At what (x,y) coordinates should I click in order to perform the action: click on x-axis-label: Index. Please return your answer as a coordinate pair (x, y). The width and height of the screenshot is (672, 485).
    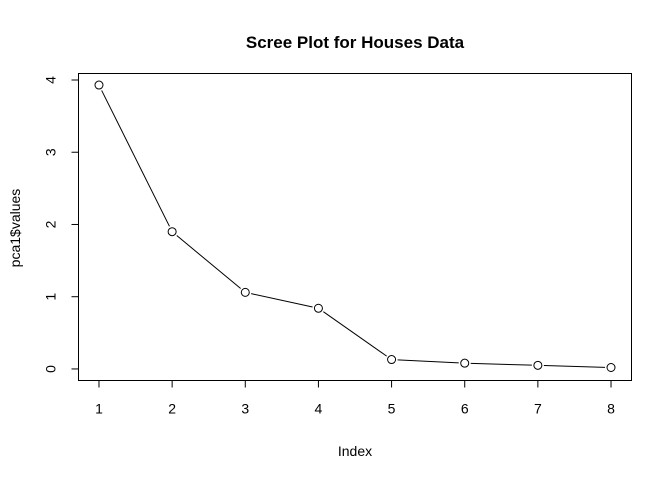
    Looking at the image, I should click on (355, 451).